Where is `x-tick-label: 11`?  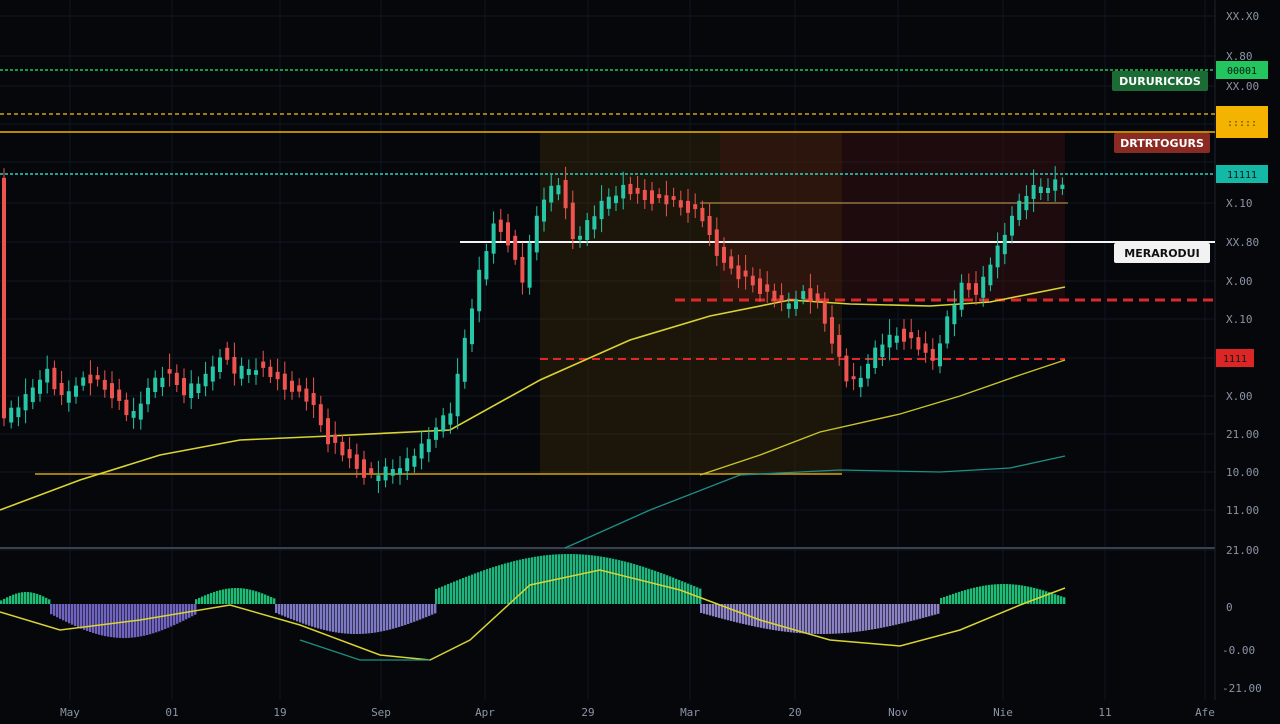 x-tick-label: 11 is located at coordinates (1104, 712).